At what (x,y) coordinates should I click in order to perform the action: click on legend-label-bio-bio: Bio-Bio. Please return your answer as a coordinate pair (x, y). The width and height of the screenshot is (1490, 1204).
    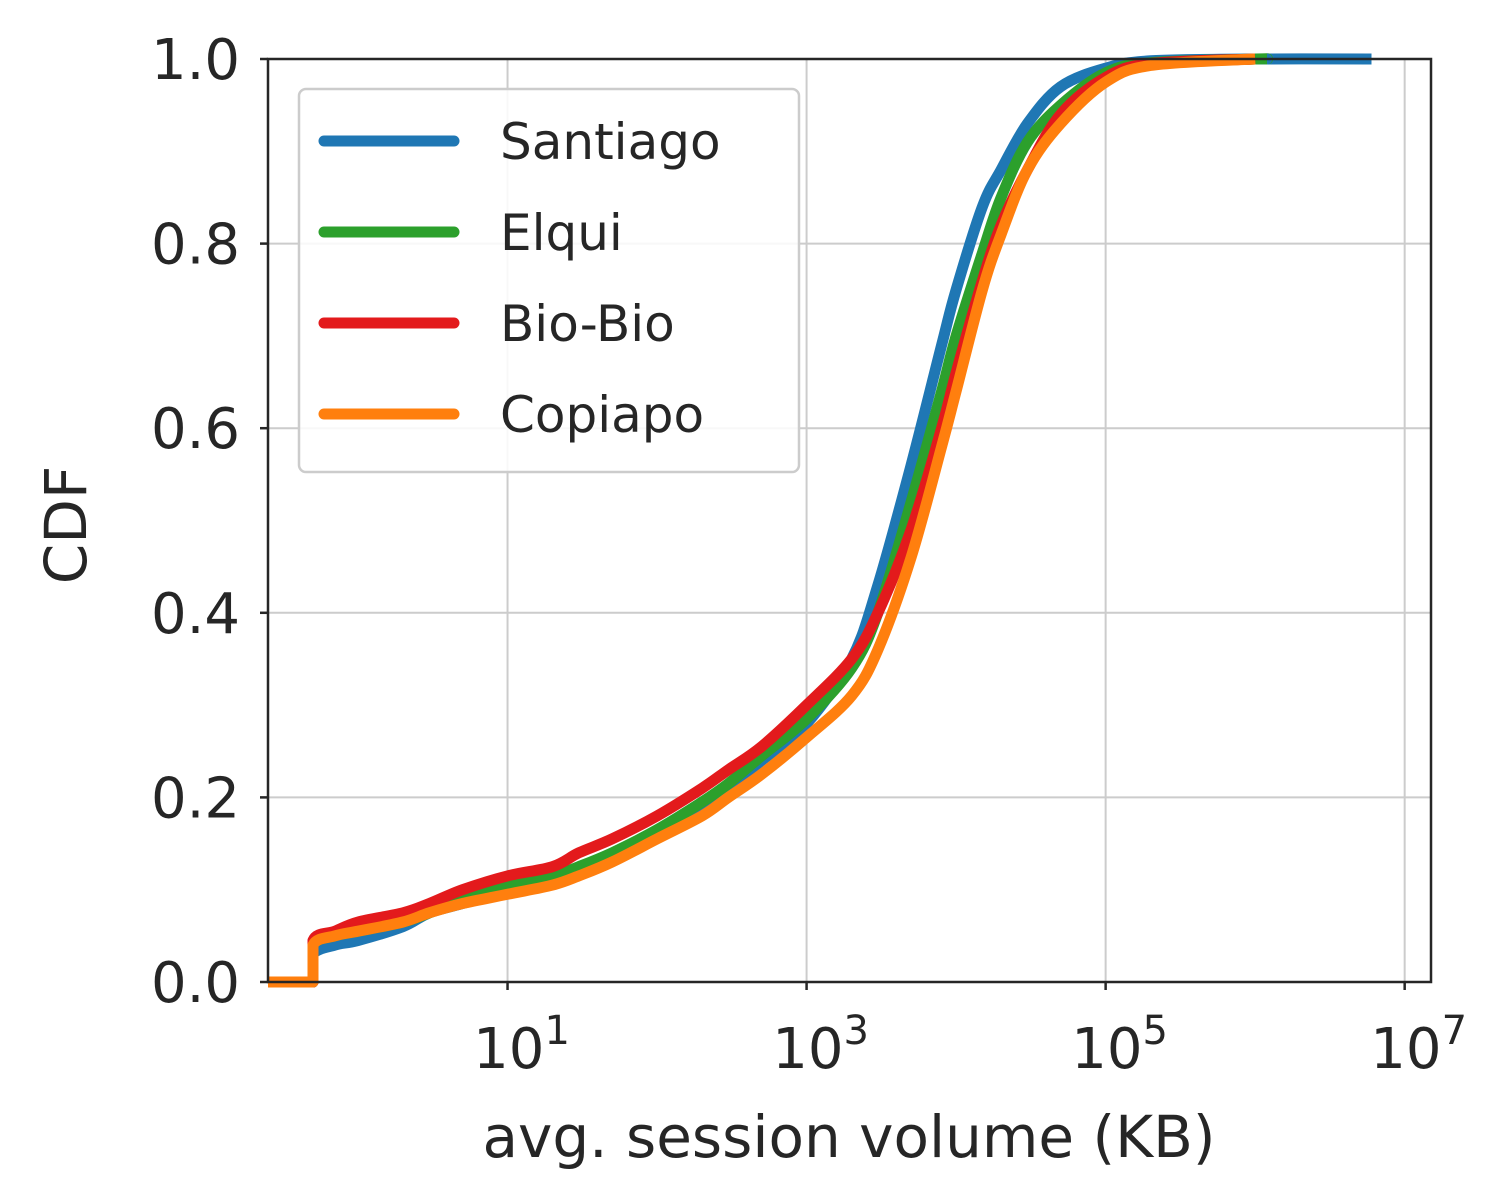
    Looking at the image, I should click on (587, 324).